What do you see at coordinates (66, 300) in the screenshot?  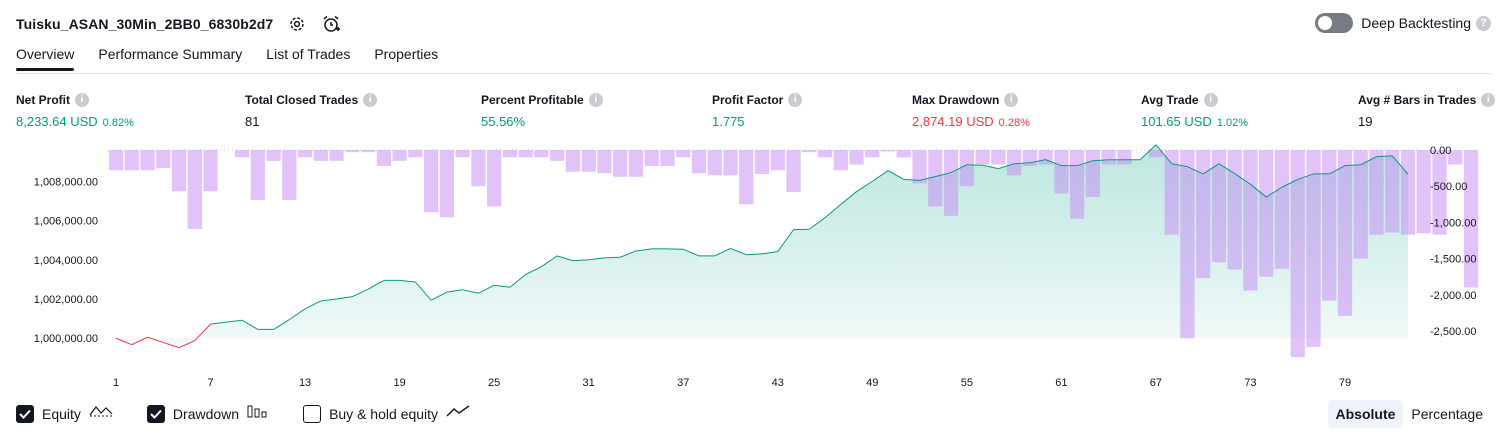 I see `equity-axis-tick-label: 1,002,000.00` at bounding box center [66, 300].